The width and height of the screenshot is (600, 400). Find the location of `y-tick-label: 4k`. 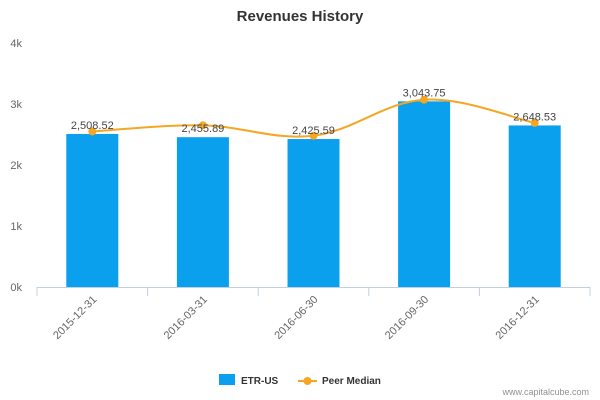

y-tick-label: 4k is located at coordinates (16, 44).